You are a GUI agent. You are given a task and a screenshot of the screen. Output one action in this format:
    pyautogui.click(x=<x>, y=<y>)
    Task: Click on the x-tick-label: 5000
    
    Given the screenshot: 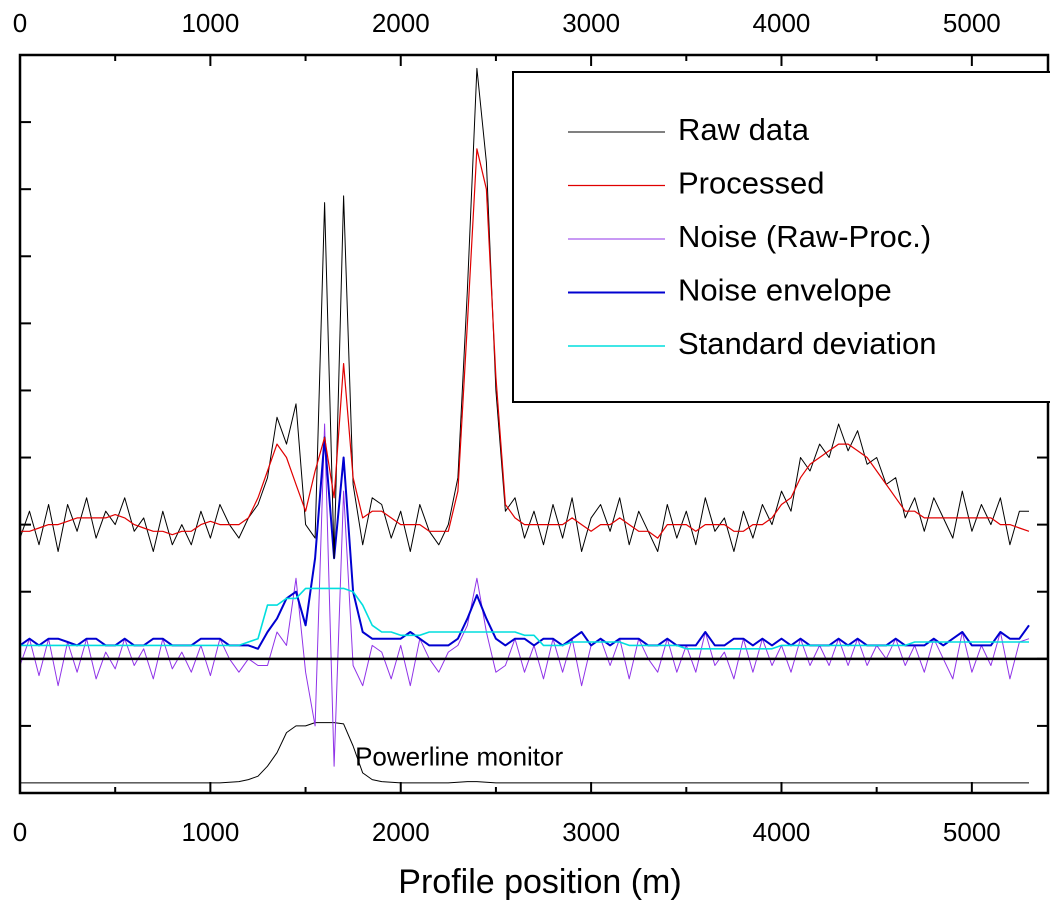 What is the action you would take?
    pyautogui.click(x=972, y=832)
    